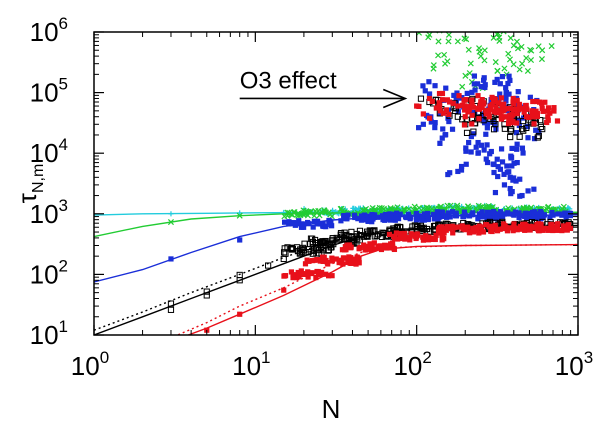 This screenshot has height=425, width=603. What do you see at coordinates (27, 197) in the screenshot?
I see `y-axis-label-main: τ` at bounding box center [27, 197].